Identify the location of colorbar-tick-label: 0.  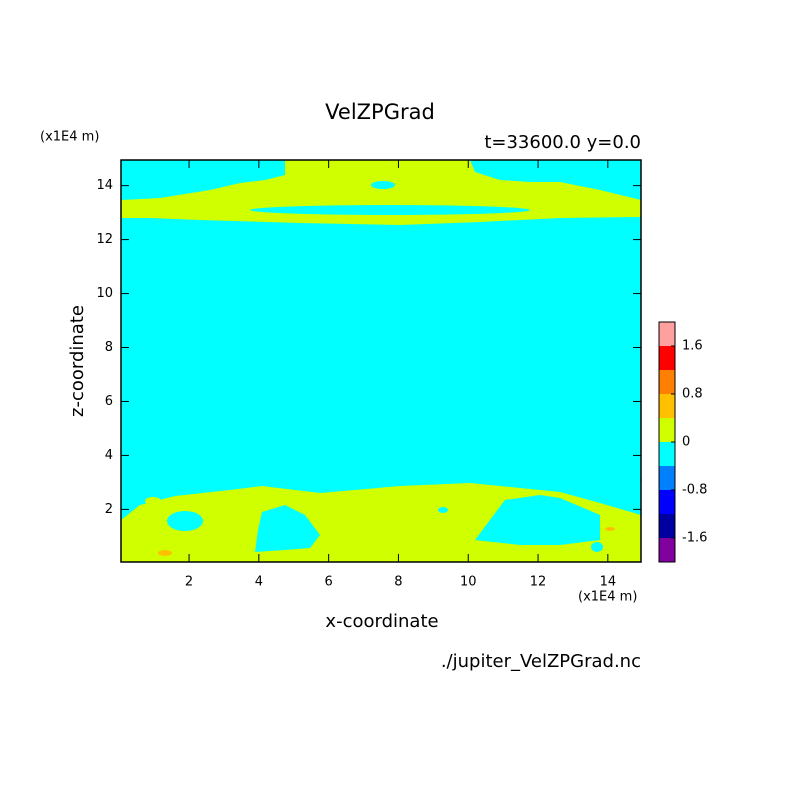
(686, 442).